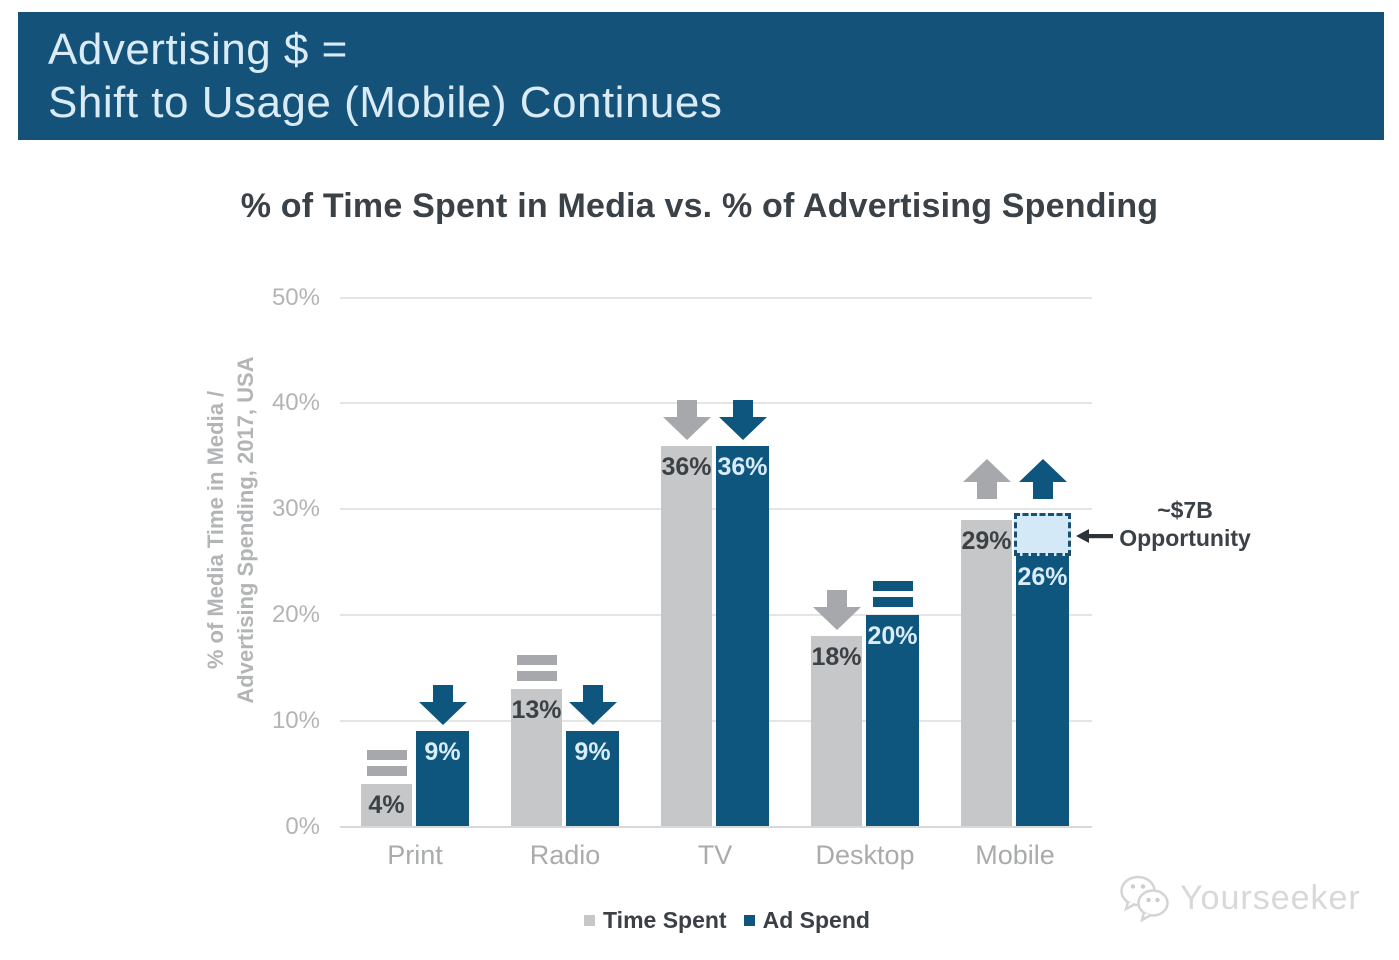  What do you see at coordinates (1185, 510) in the screenshot?
I see `opportunity-annotation-line1: ~$7B` at bounding box center [1185, 510].